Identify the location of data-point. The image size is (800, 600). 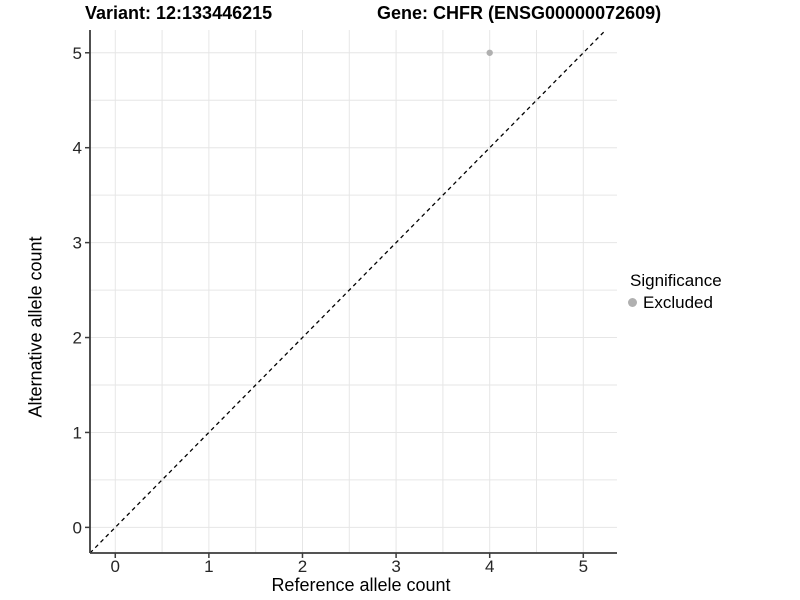
(489, 52).